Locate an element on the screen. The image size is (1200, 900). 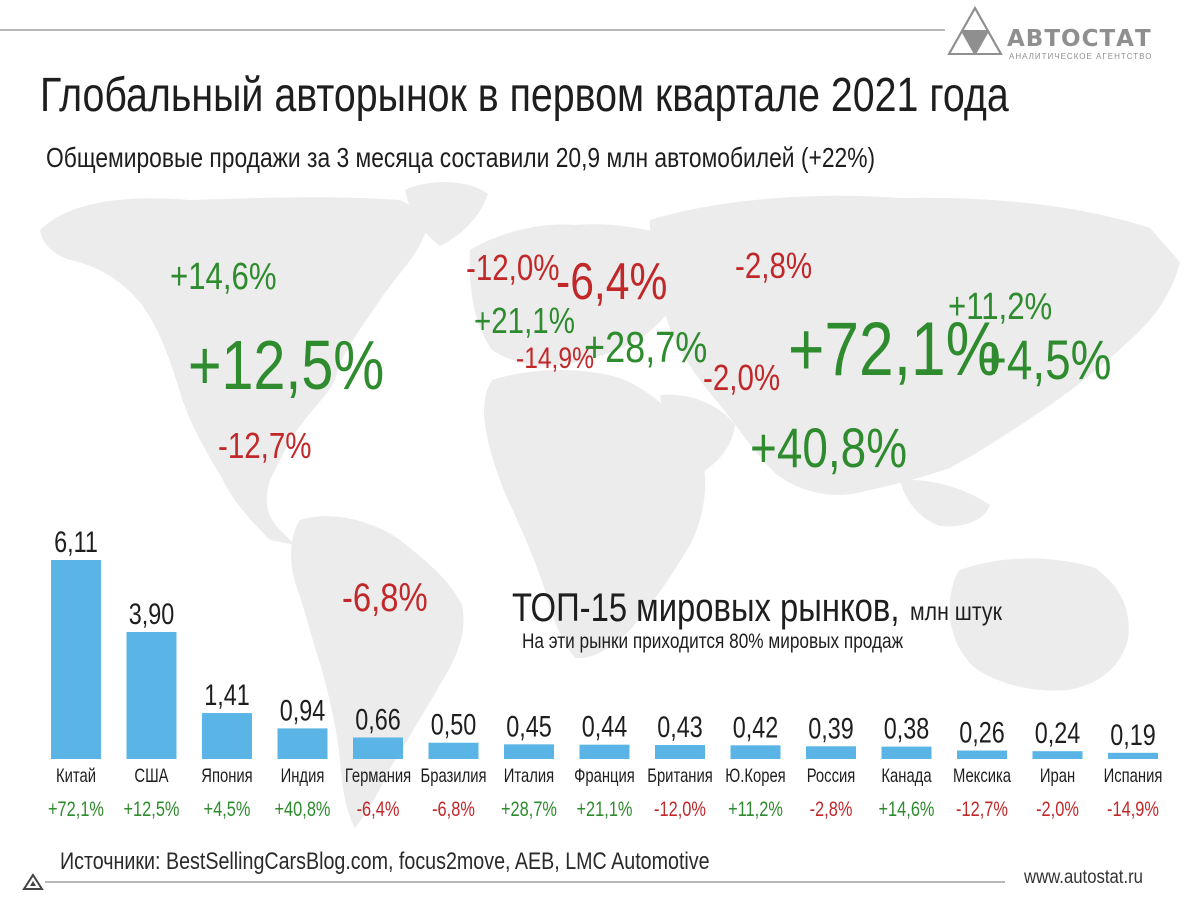
bar-value-label: 0,24 is located at coordinates (1058, 732).